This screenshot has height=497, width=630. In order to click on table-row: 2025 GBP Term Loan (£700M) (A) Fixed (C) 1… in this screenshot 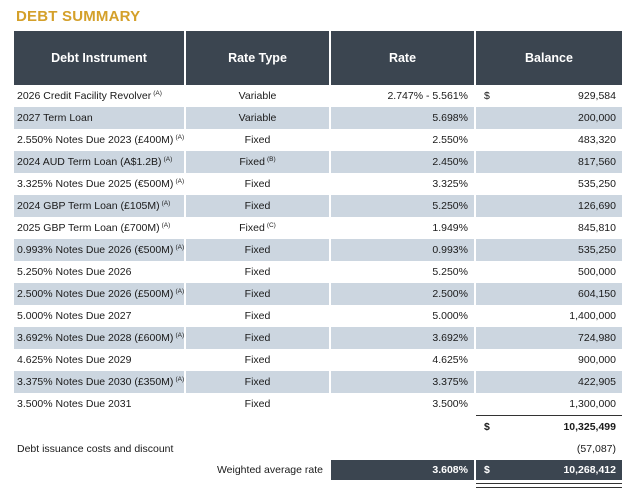, I will do `click(318, 228)`.